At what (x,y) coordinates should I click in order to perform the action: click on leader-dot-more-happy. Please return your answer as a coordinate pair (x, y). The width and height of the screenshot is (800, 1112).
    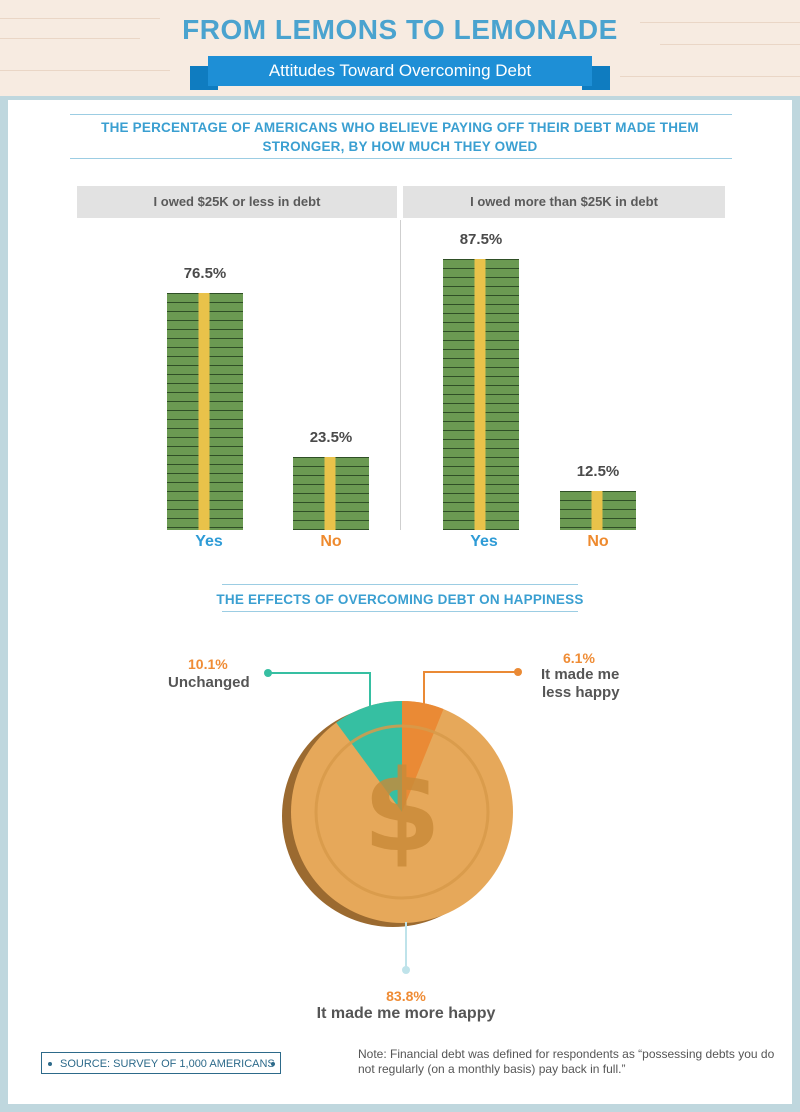
    Looking at the image, I should click on (406, 970).